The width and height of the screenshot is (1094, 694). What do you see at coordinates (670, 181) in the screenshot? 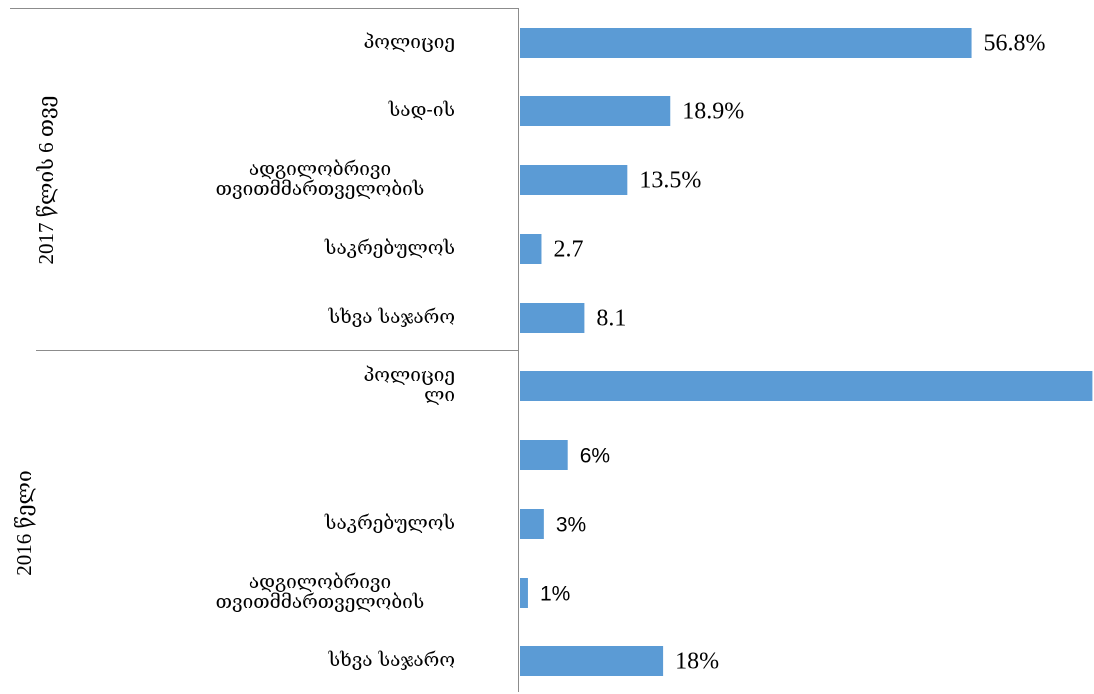
I see `data-label: 13.5%` at bounding box center [670, 181].